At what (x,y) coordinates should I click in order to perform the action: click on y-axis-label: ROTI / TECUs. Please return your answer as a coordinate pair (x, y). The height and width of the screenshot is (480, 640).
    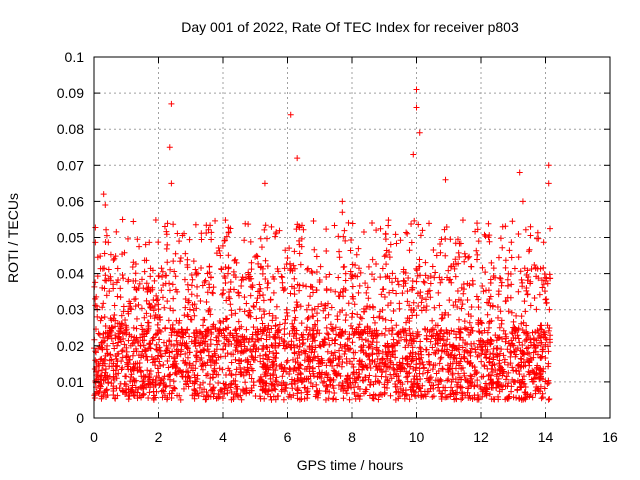
    Looking at the image, I should click on (13, 238).